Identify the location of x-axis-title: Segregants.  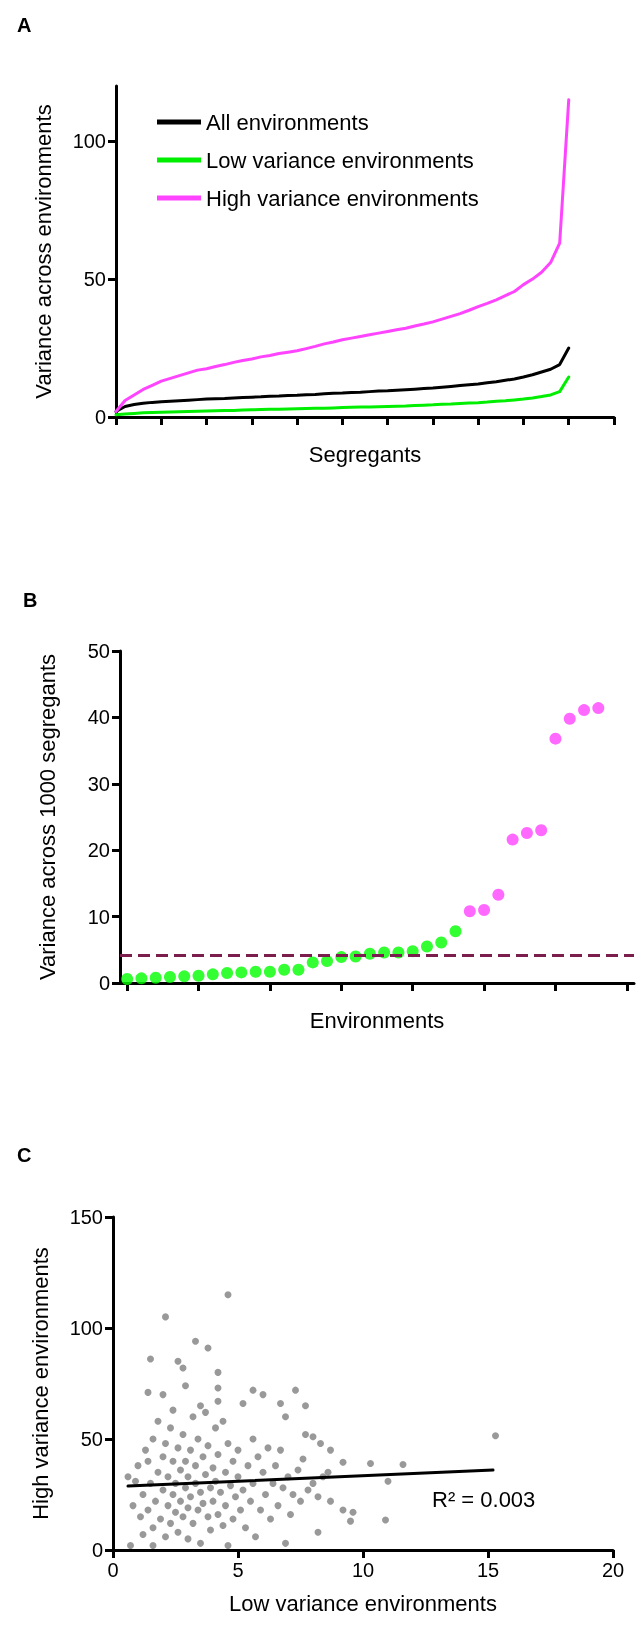
(365, 454).